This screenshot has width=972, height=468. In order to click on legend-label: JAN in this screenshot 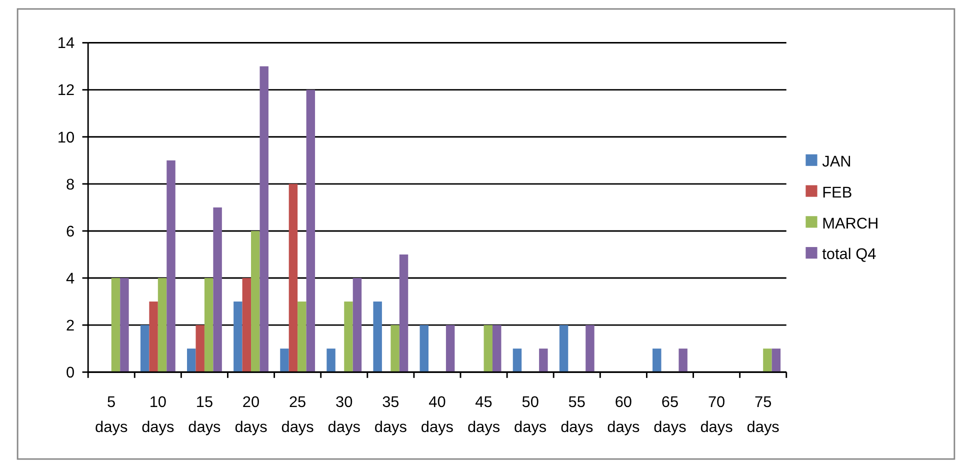, I will do `click(837, 161)`.